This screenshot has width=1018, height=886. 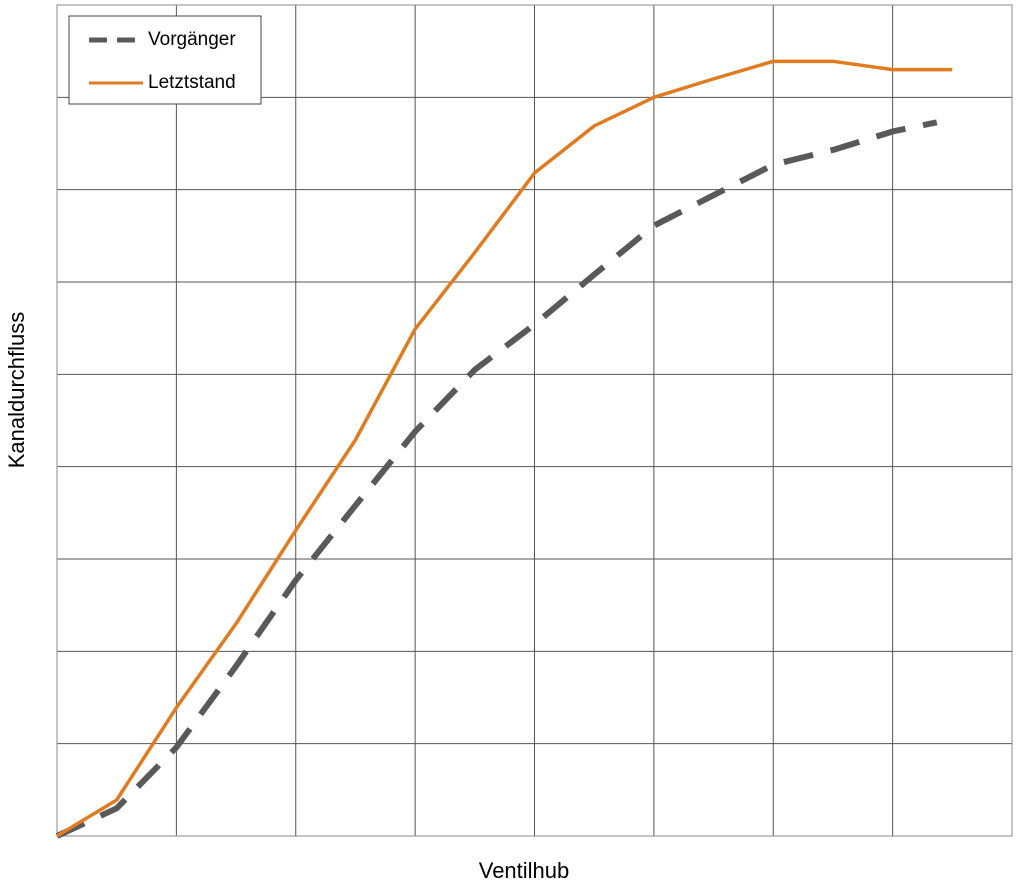 What do you see at coordinates (192, 39) in the screenshot?
I see `legend-label: Vorgänger` at bounding box center [192, 39].